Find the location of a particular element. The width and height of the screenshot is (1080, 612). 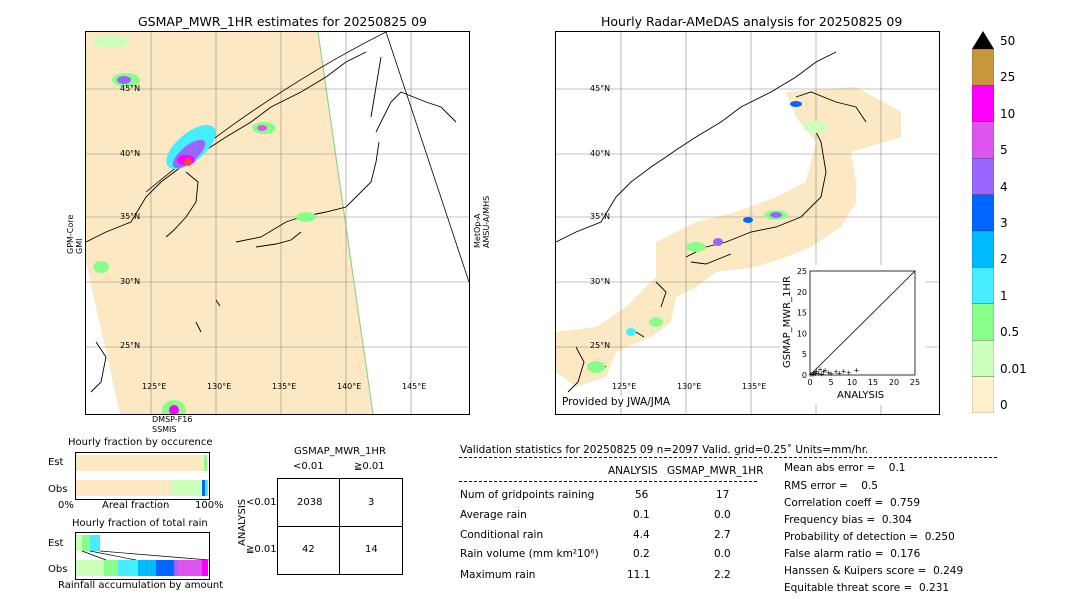

scatter-xtick: 25 is located at coordinates (915, 382).